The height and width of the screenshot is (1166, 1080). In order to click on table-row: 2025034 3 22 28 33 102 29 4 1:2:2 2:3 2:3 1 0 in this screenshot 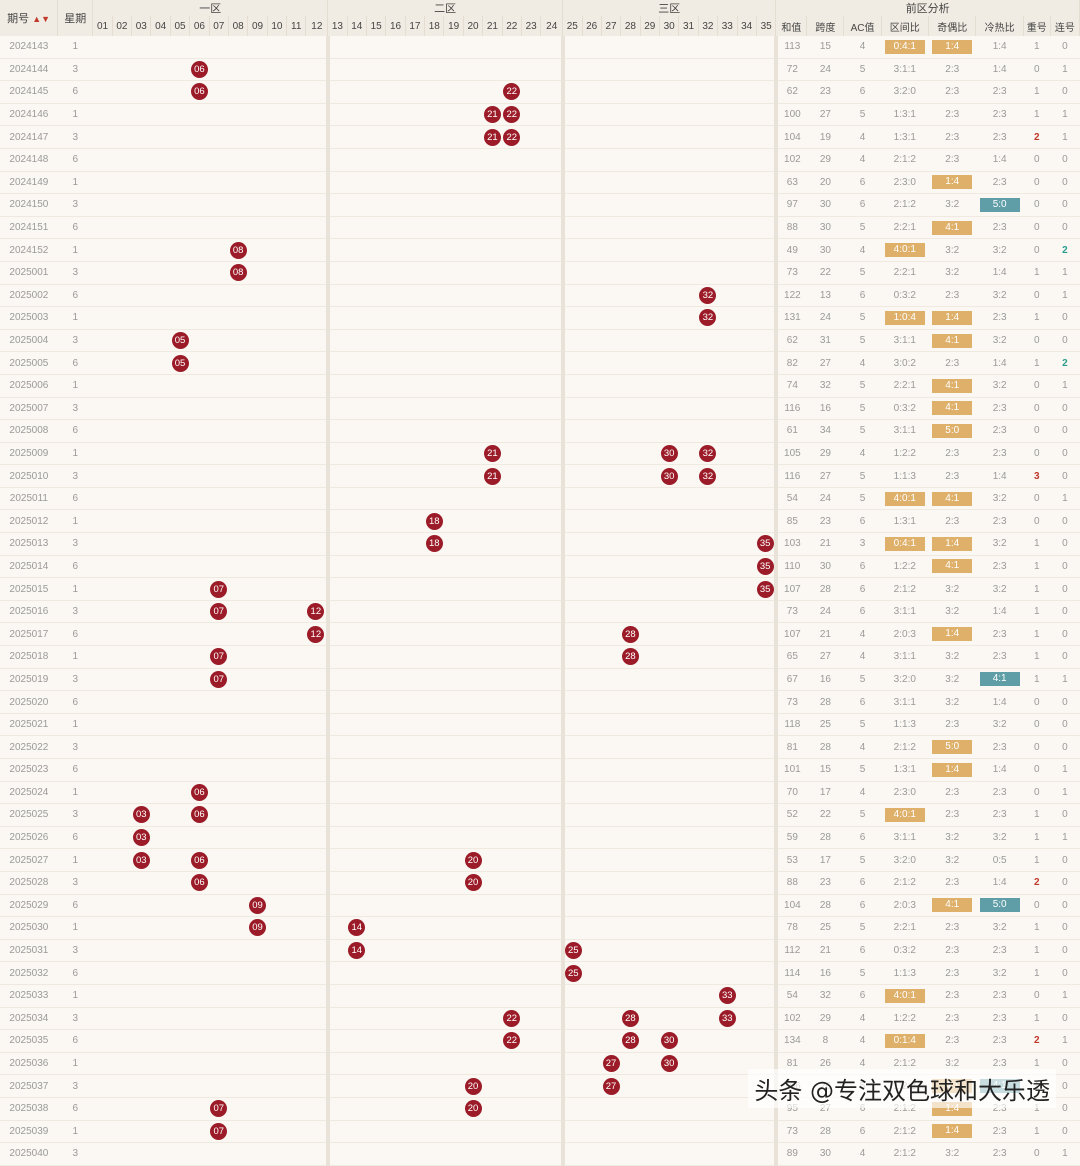, I will do `click(540, 1019)`.